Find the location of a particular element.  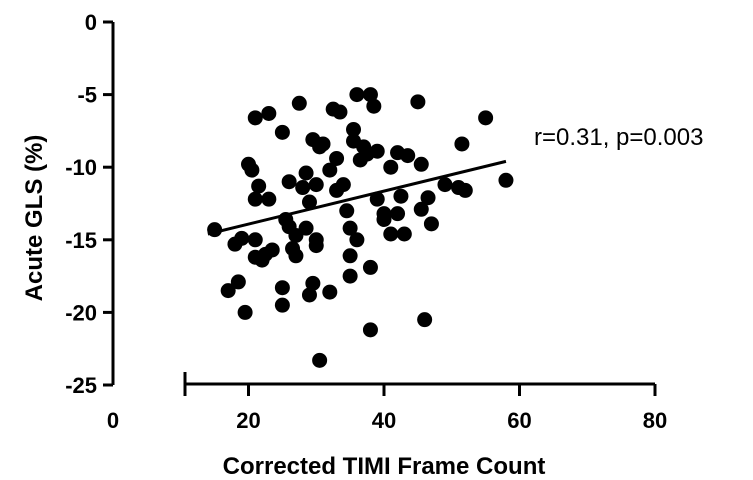

y-axis: 0 -5 -10 -15 -20 -25 is located at coordinates (90, 204).